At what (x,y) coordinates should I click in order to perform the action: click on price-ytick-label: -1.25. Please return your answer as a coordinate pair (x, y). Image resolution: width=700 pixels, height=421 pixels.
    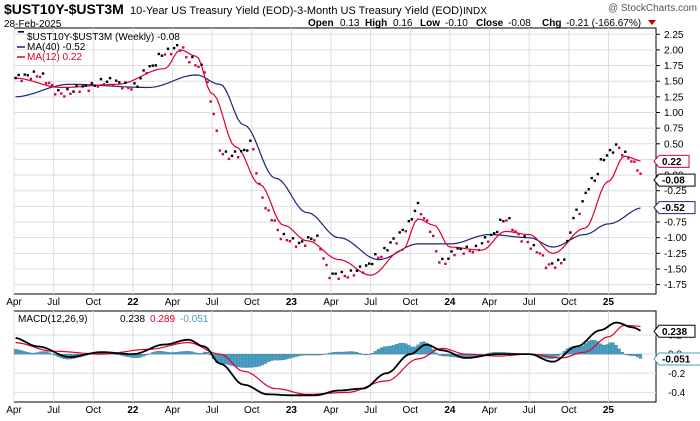
    Looking at the image, I should click on (675, 254).